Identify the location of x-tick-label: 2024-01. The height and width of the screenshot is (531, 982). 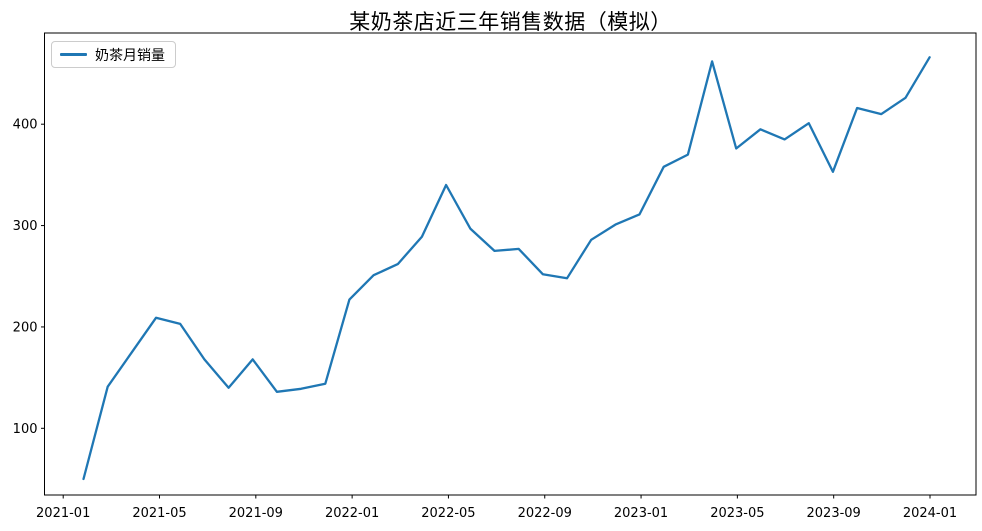
(930, 513).